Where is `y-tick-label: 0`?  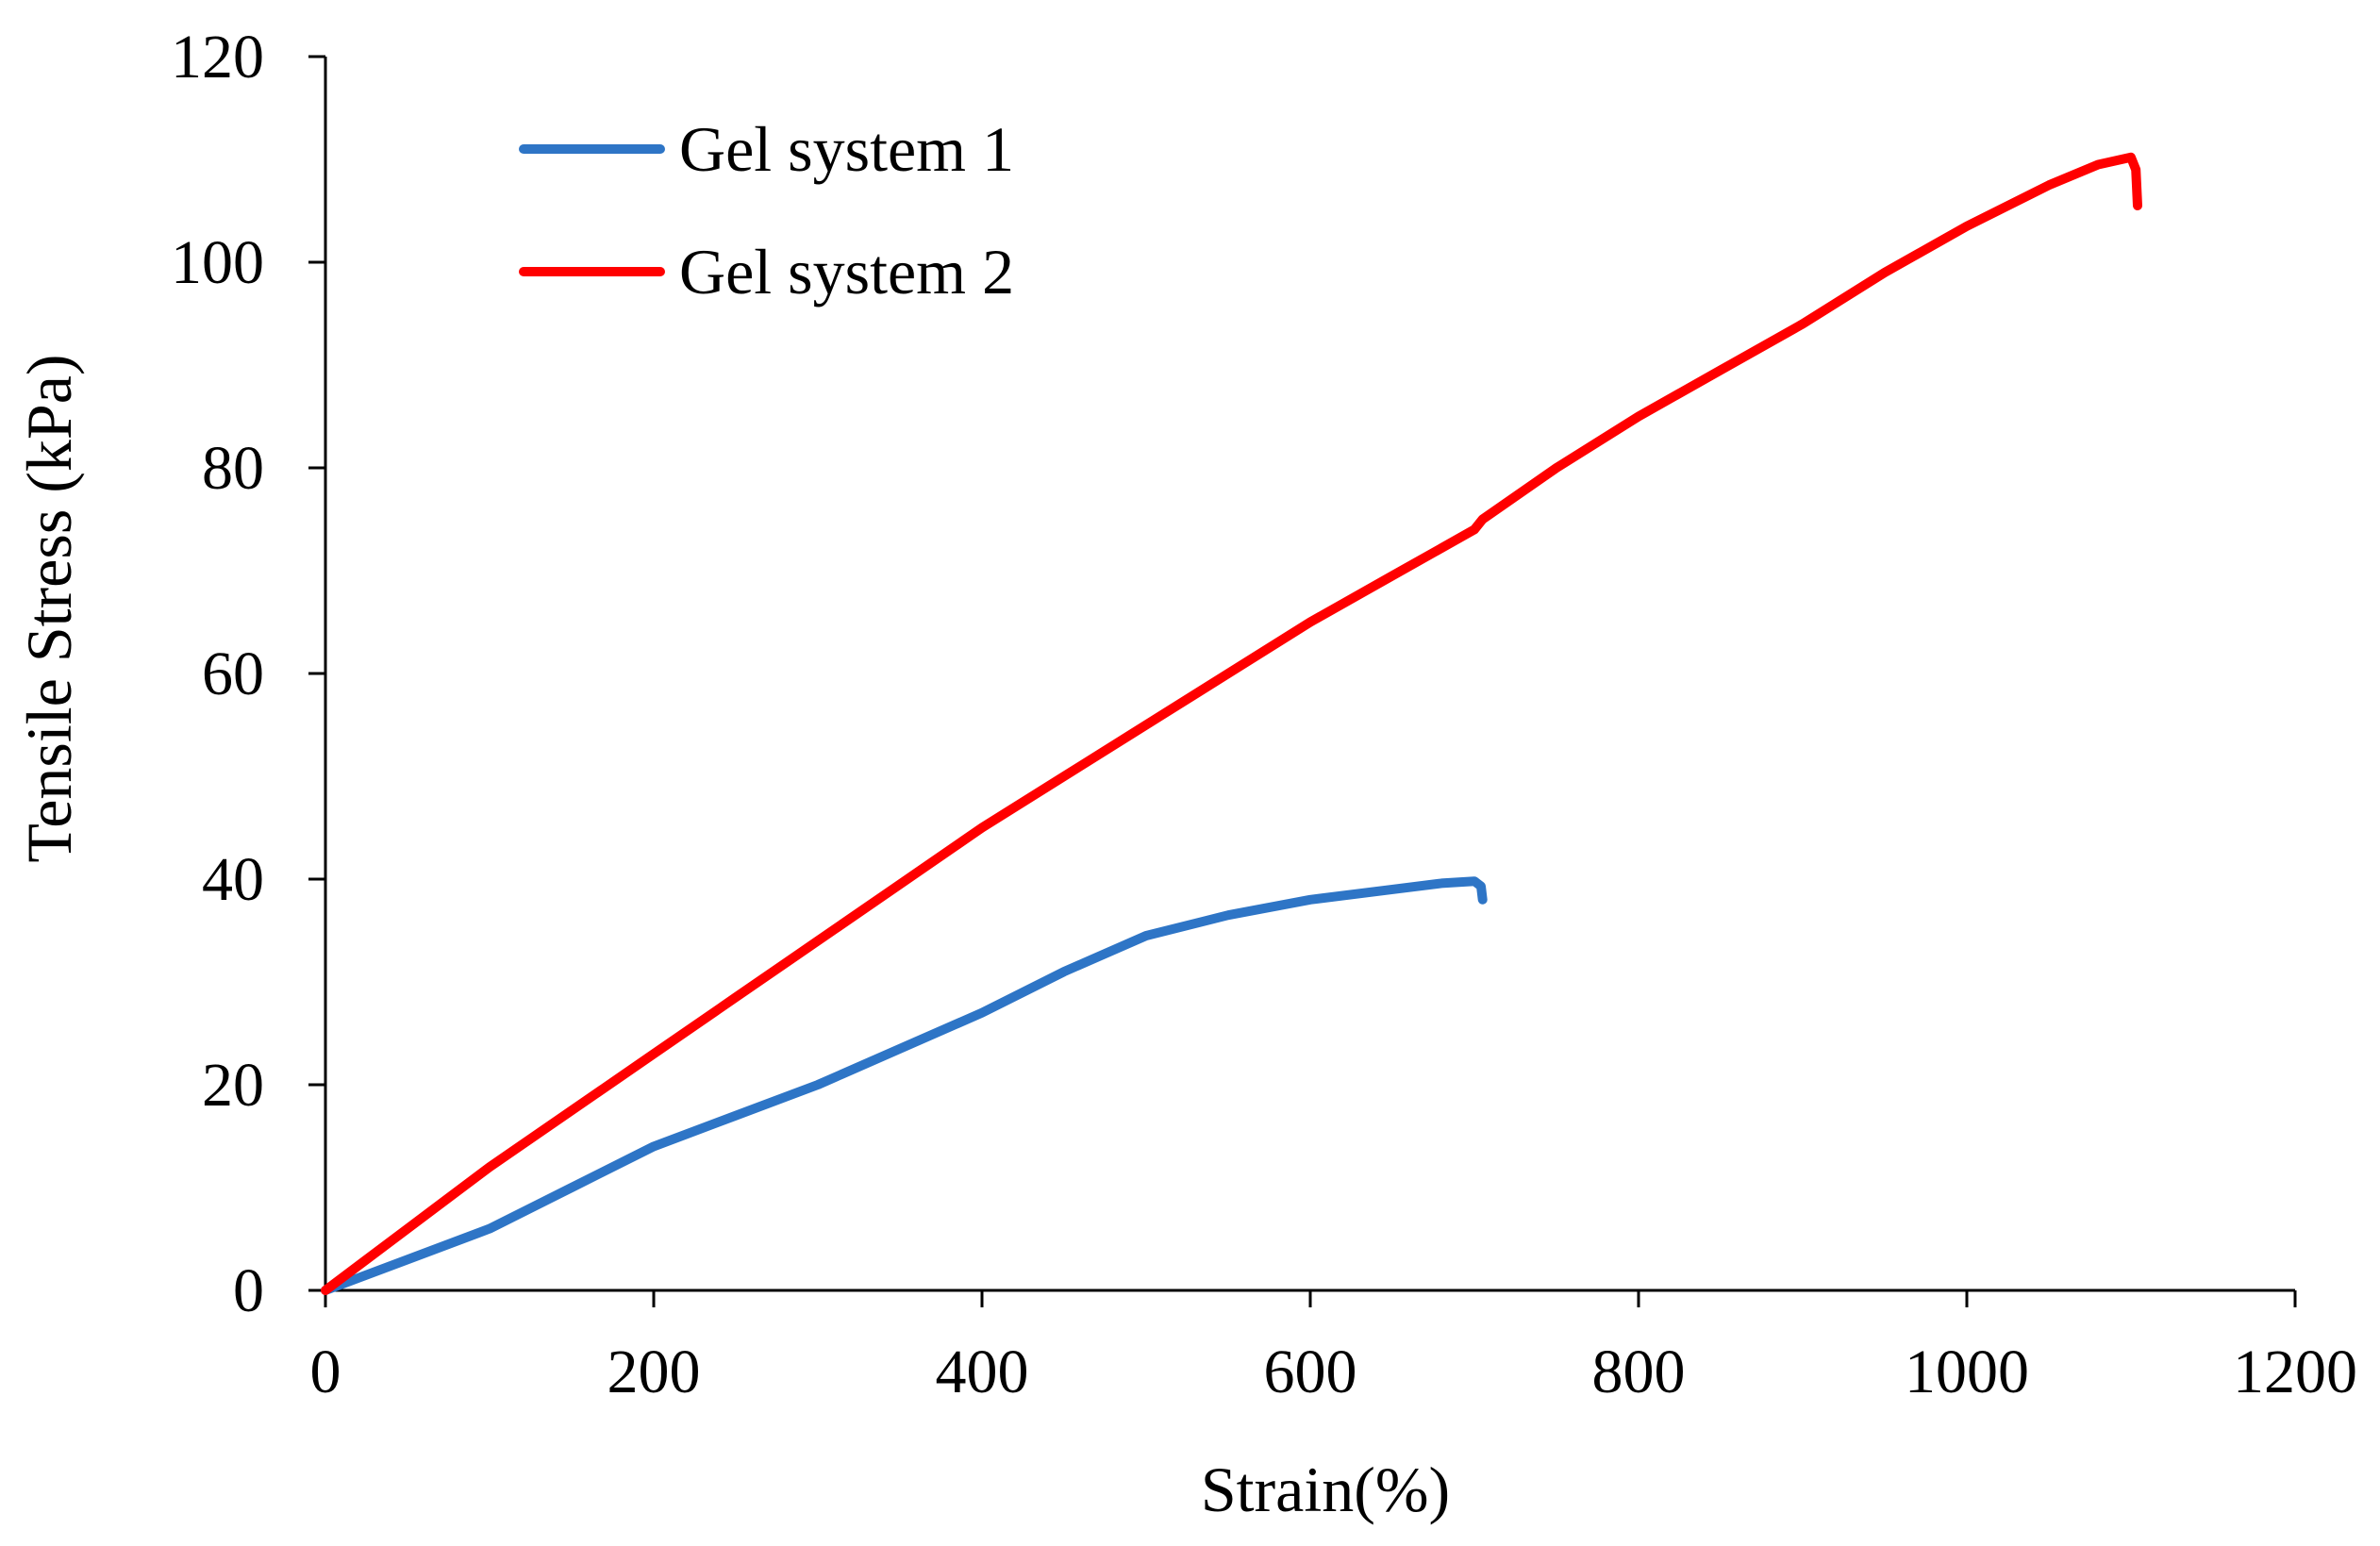 y-tick-label: 0 is located at coordinates (248, 1290).